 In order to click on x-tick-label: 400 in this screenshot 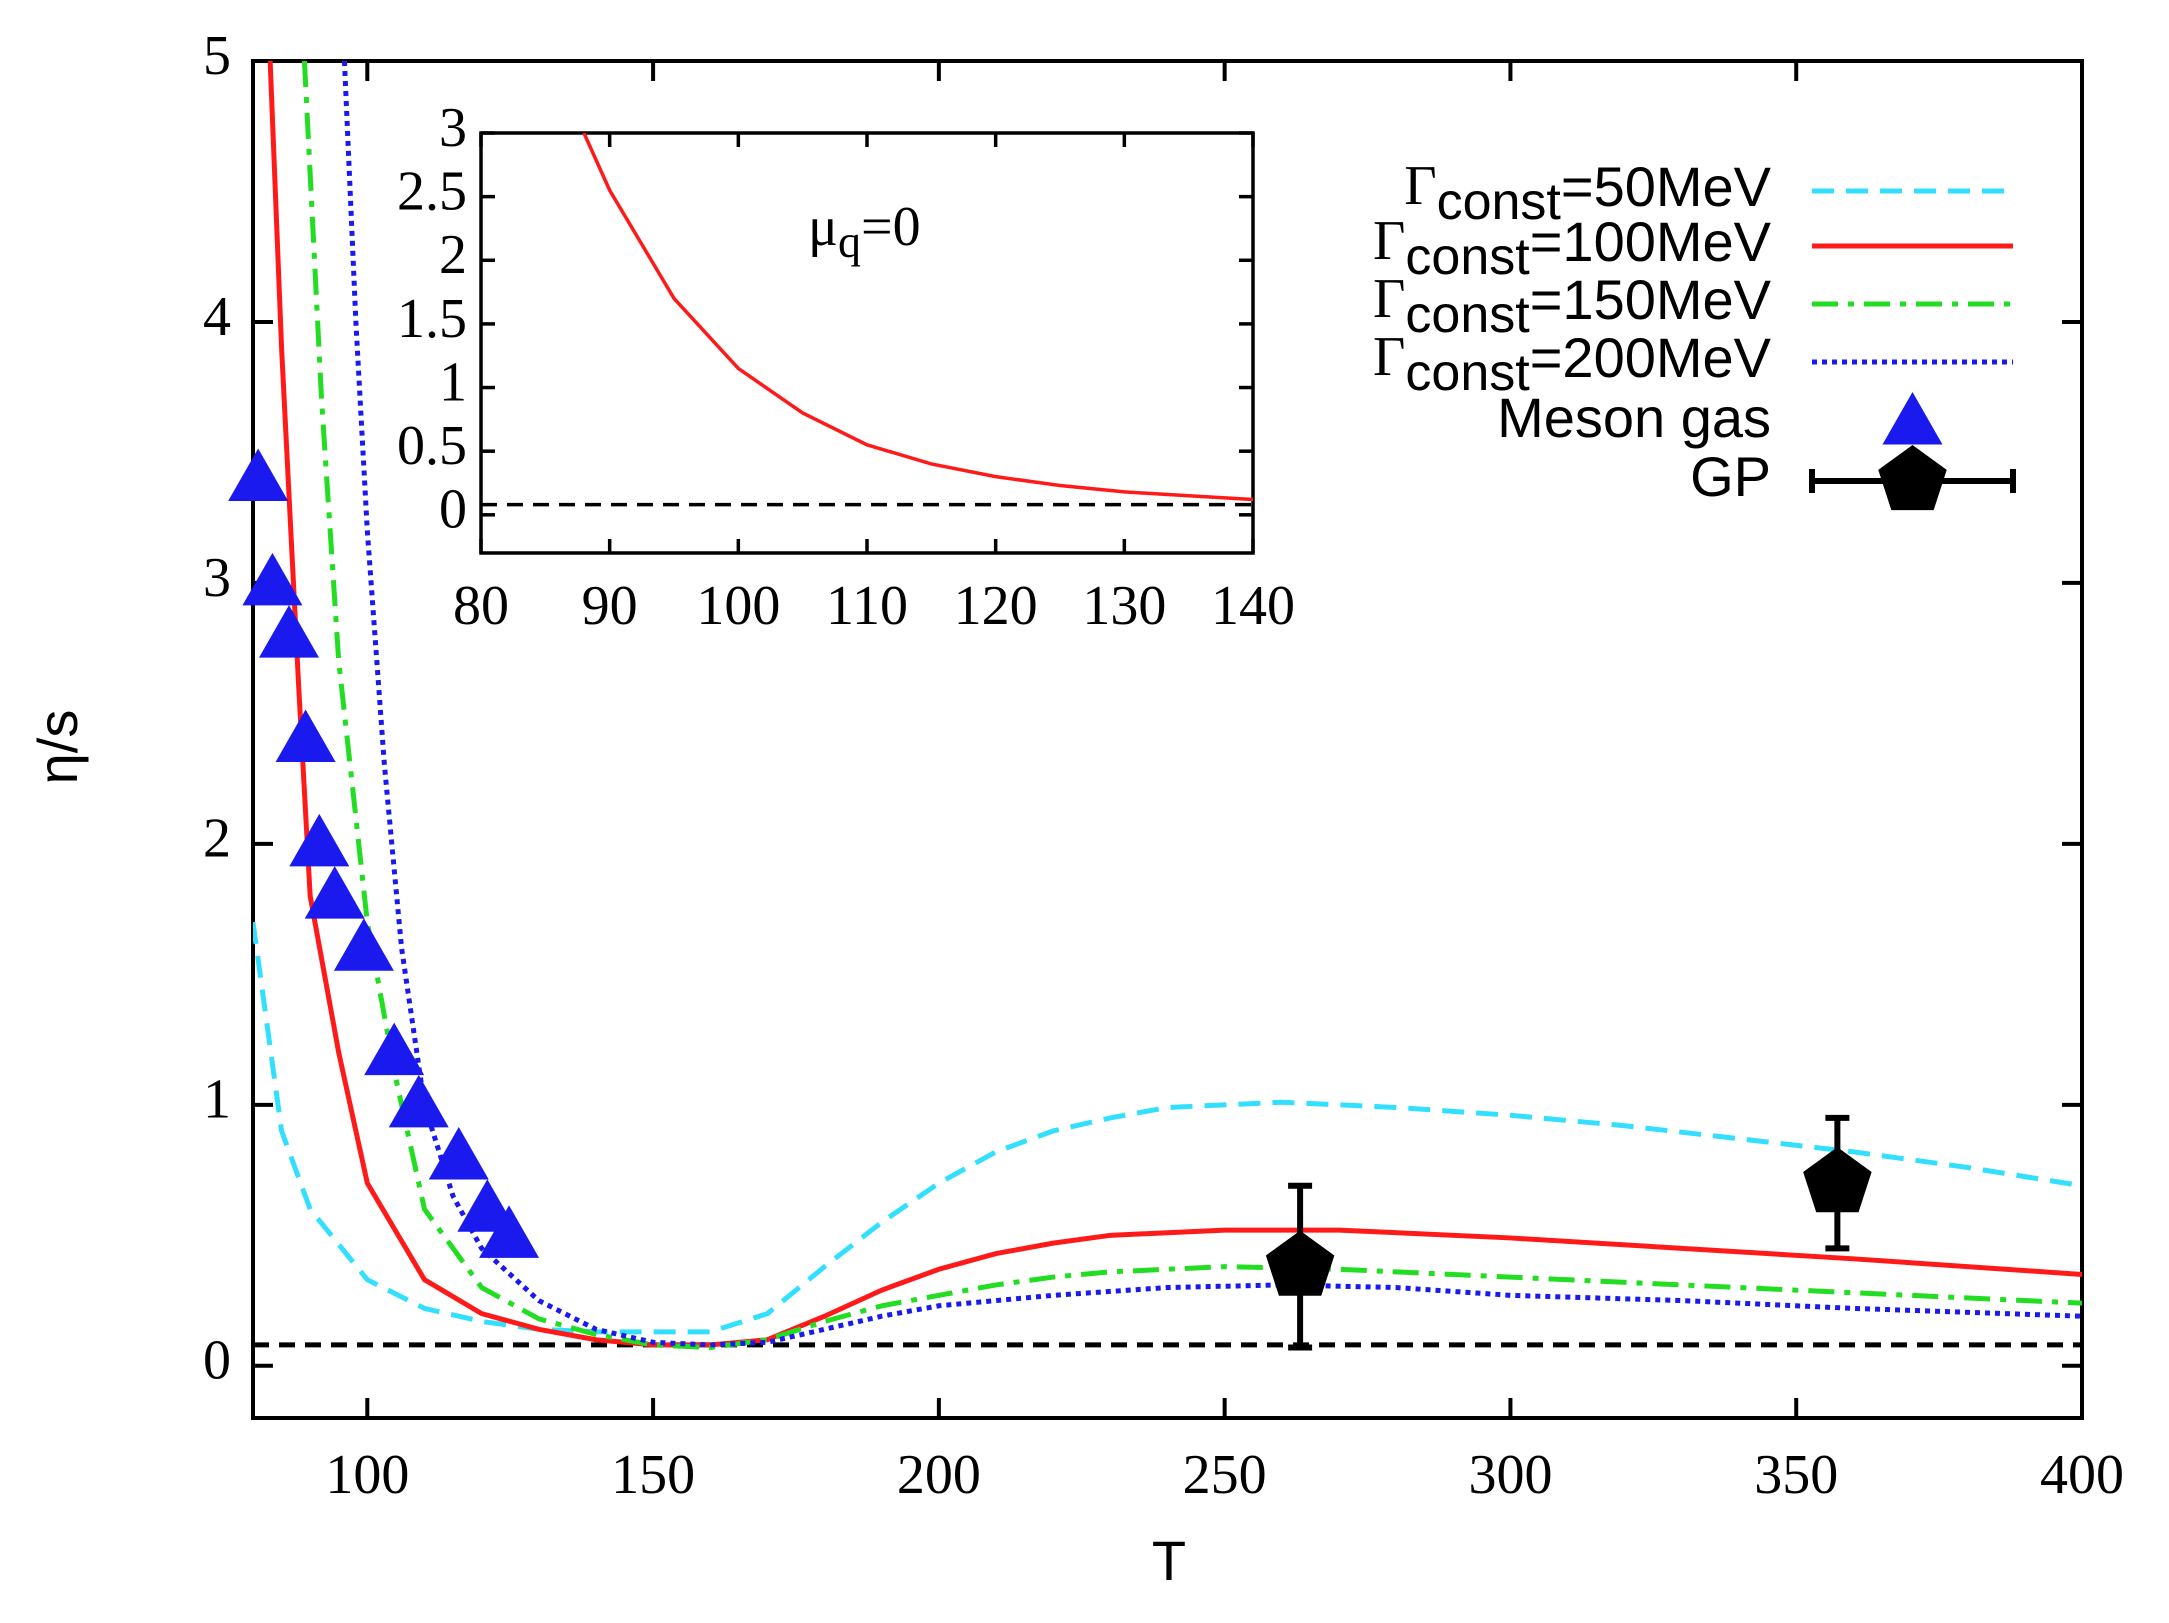, I will do `click(2082, 1475)`.